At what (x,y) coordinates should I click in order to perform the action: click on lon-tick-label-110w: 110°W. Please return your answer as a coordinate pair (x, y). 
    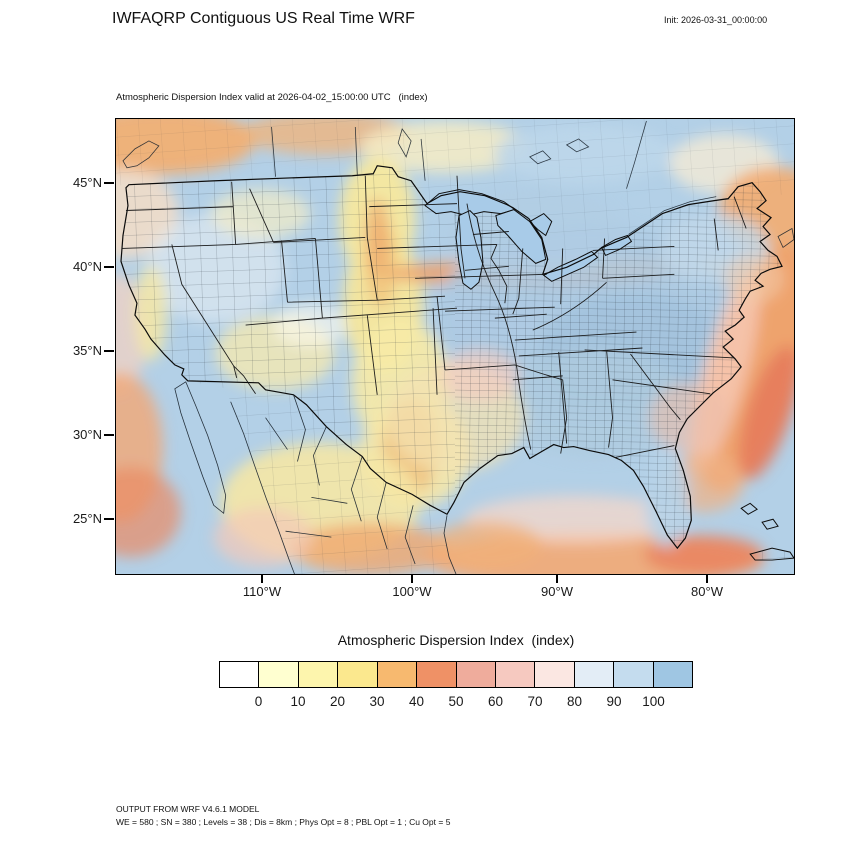
    Looking at the image, I should click on (262, 591).